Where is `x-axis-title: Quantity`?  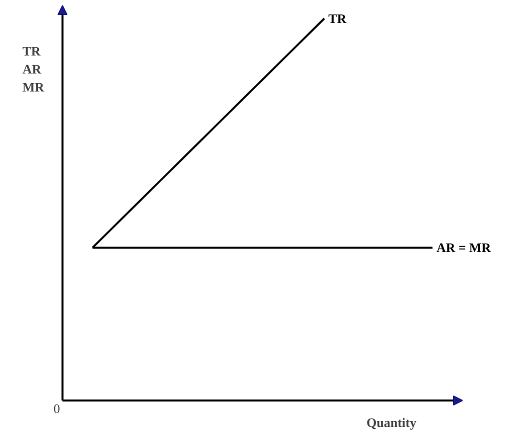 x-axis-title: Quantity is located at coordinates (391, 422).